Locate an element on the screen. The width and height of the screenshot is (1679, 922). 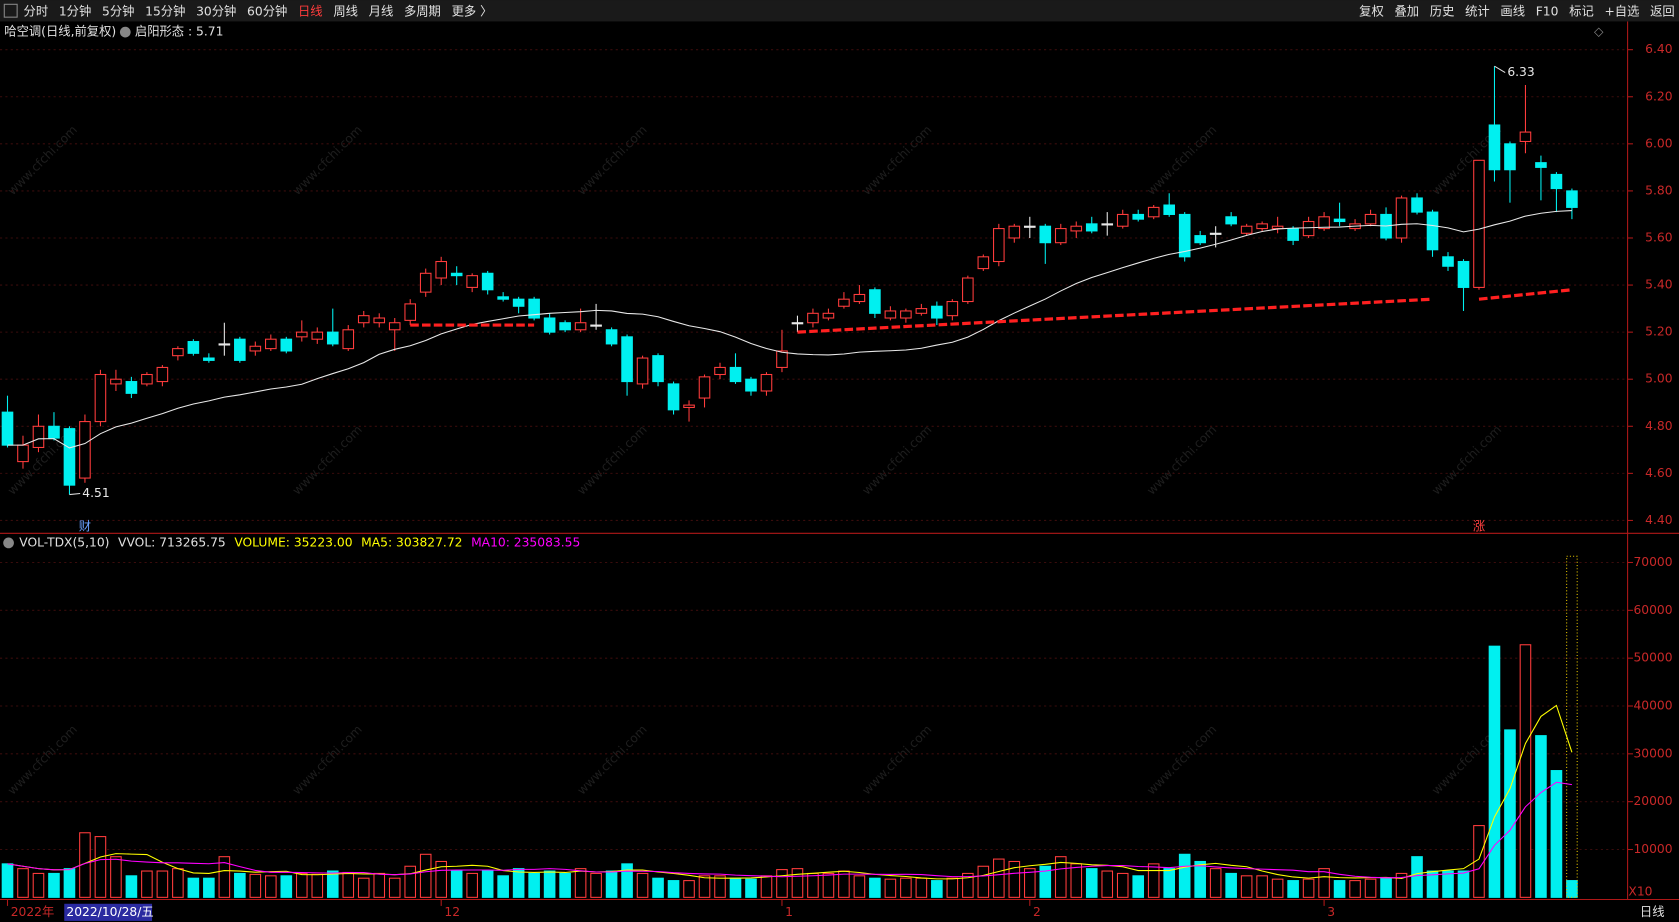
period-tab: 多周期 is located at coordinates (422, 11).